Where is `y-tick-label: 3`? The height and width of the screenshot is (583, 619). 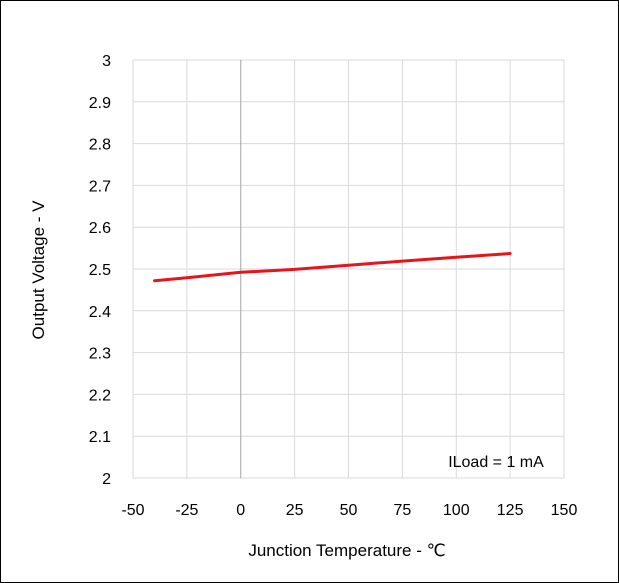
y-tick-label: 3 is located at coordinates (106, 61).